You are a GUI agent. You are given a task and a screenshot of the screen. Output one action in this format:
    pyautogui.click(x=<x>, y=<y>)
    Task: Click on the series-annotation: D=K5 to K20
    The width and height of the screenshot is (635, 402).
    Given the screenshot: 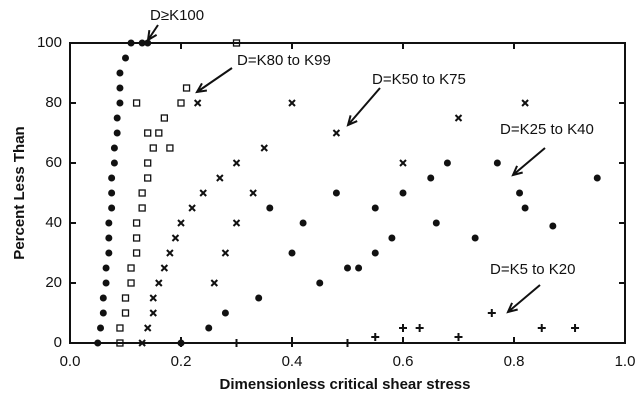 What is the action you would take?
    pyautogui.click(x=532, y=269)
    